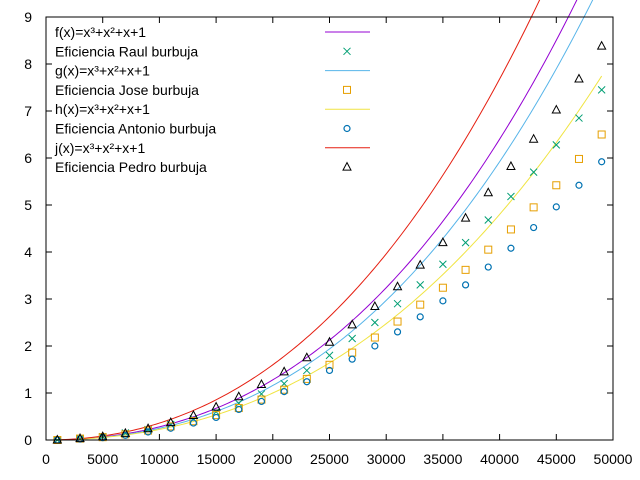  I want to click on y-tick-label: 1, so click(28, 393).